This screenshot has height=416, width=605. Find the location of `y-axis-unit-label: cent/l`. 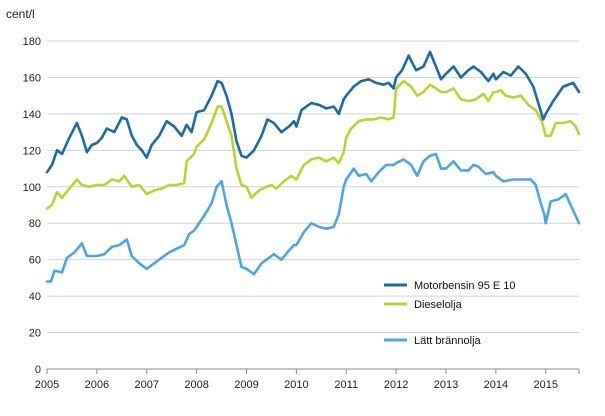

y-axis-unit-label: cent/l is located at coordinates (20, 14).